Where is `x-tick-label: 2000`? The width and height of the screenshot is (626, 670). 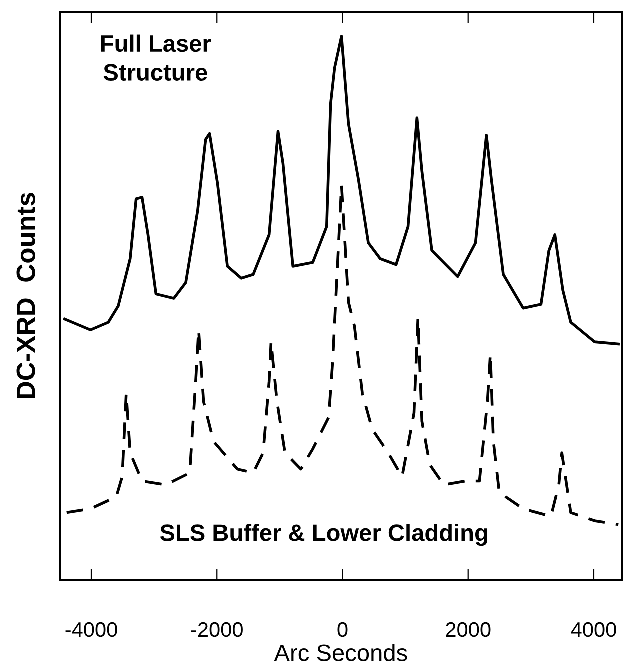 x-tick-label: 2000 is located at coordinates (468, 630).